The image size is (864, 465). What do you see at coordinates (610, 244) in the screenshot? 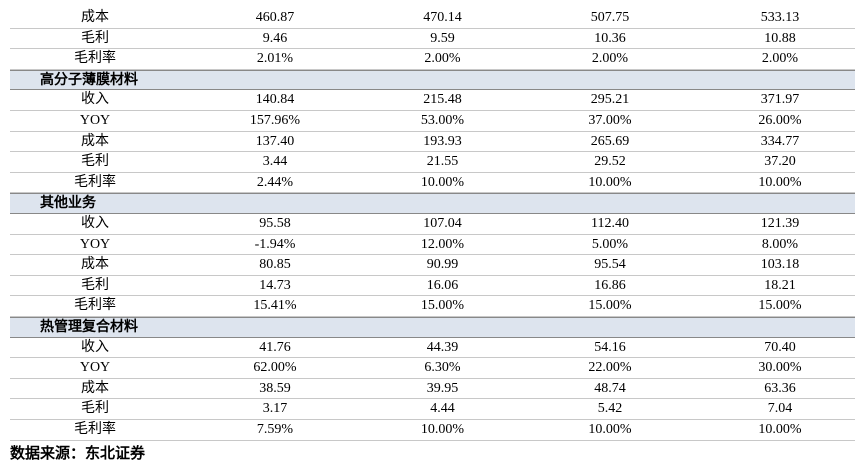
I see `value-cell: 5.00%` at bounding box center [610, 244].